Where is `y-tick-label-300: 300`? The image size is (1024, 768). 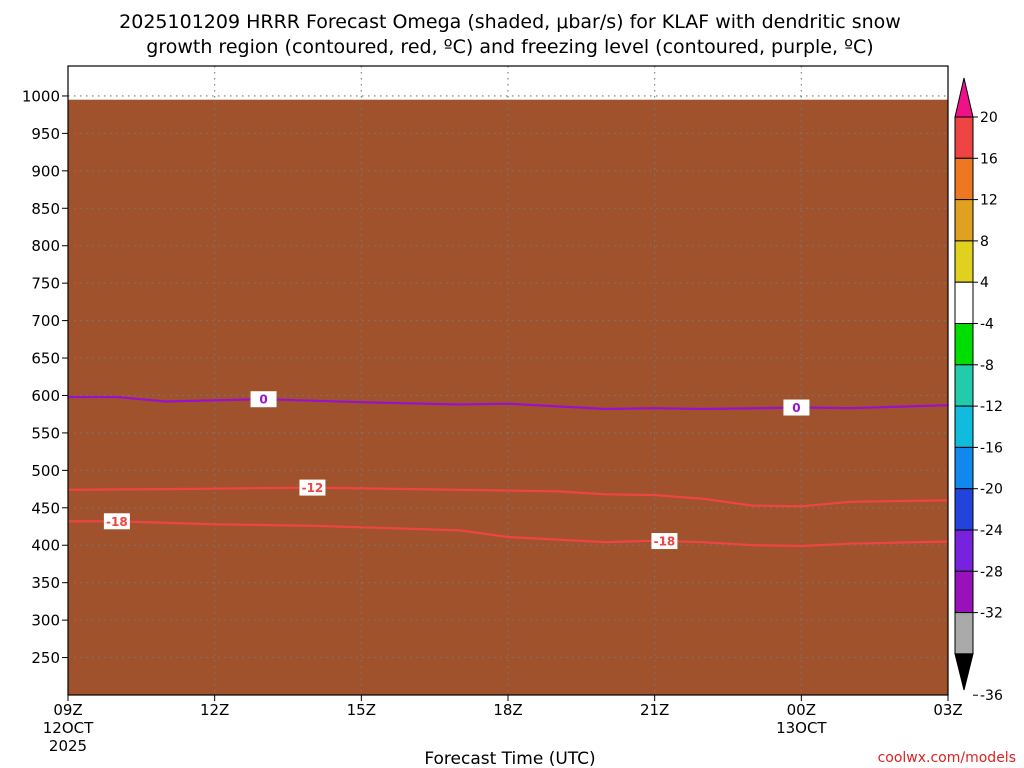 y-tick-label-300: 300 is located at coordinates (45, 621).